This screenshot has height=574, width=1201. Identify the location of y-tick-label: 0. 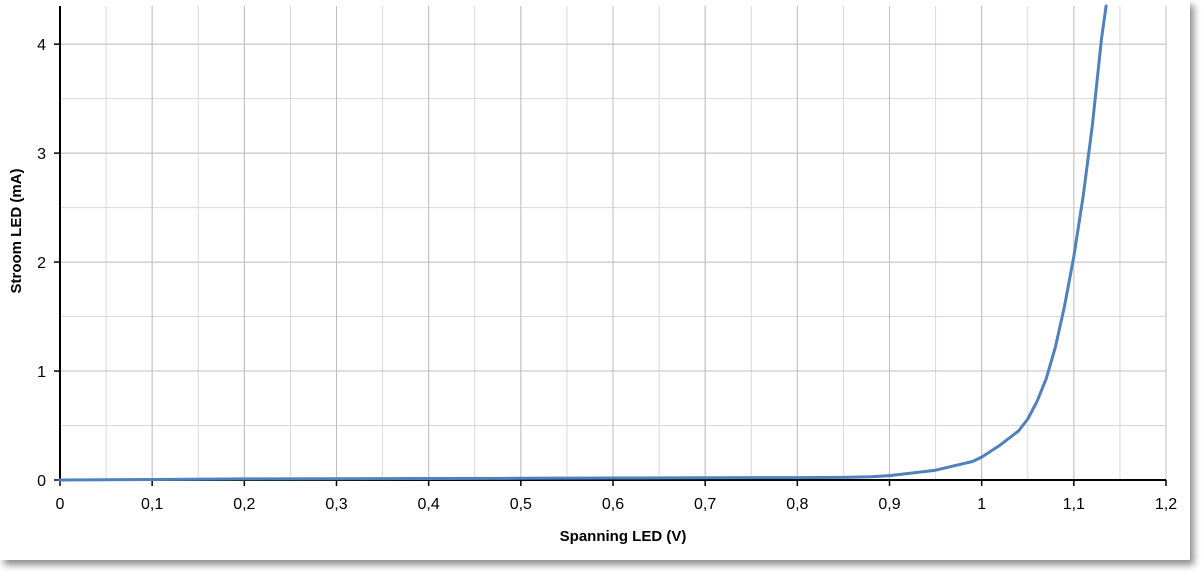
(41, 481).